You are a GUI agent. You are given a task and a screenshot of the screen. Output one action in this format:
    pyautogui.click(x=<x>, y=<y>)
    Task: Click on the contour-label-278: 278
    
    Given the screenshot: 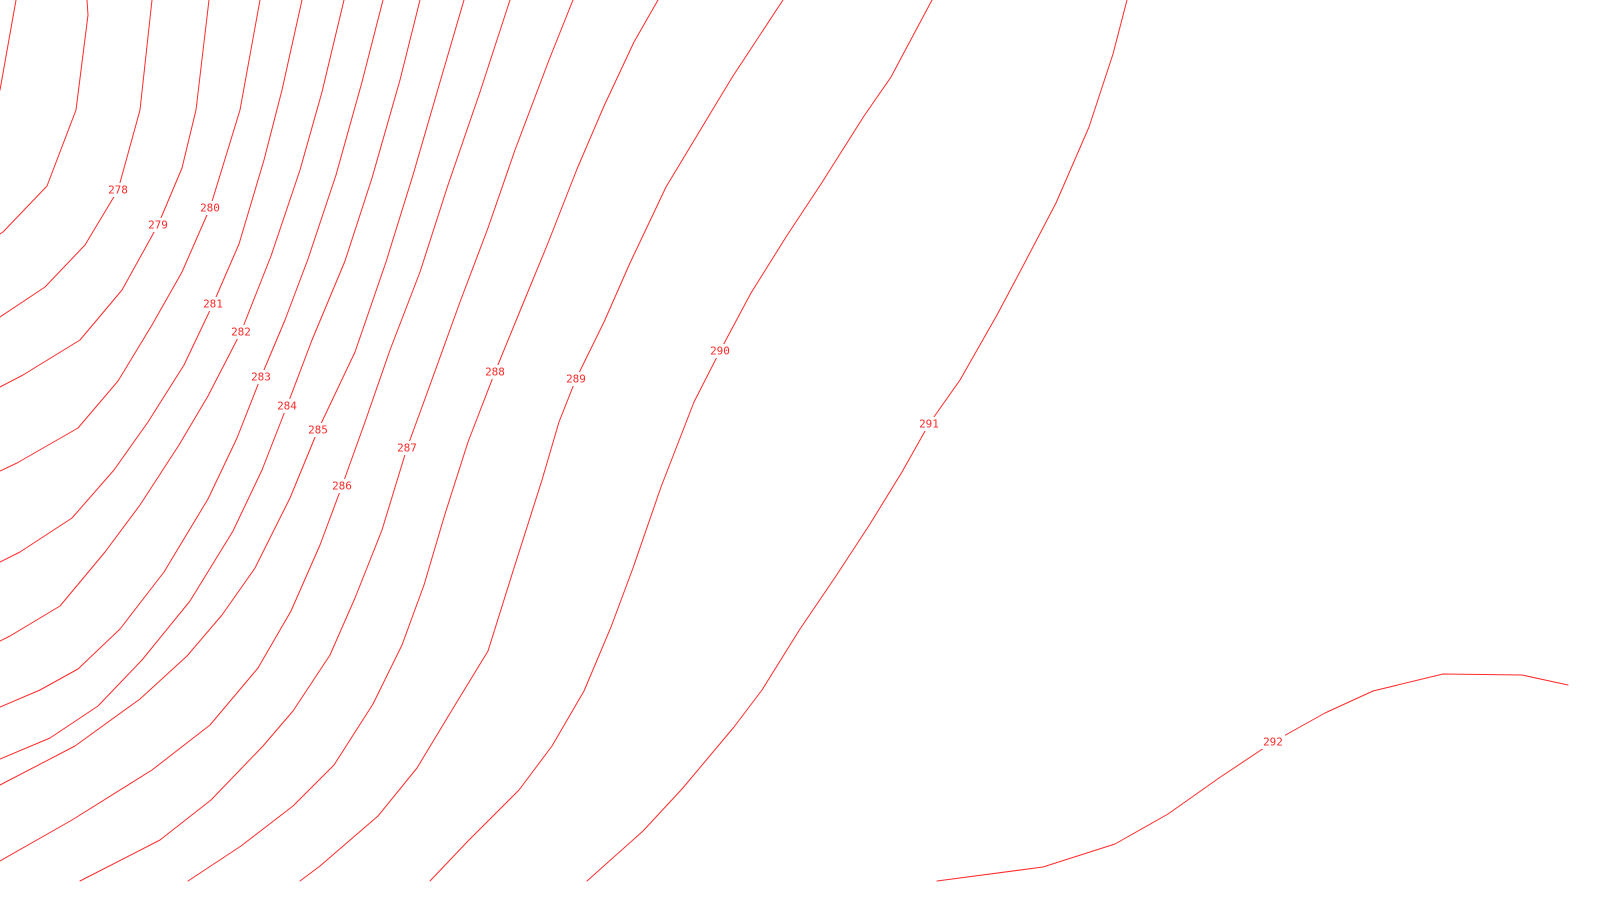 What is the action you would take?
    pyautogui.click(x=118, y=190)
    